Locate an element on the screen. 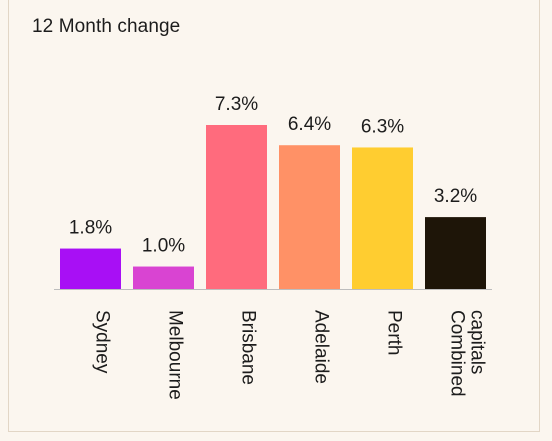 This screenshot has height=441, width=552. value-label: 3.2% is located at coordinates (455, 196).